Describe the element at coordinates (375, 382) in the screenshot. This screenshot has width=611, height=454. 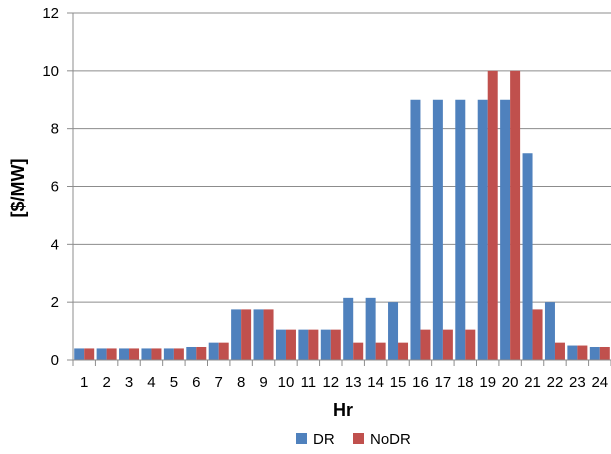
I see `x-tick-label: 14` at that location.